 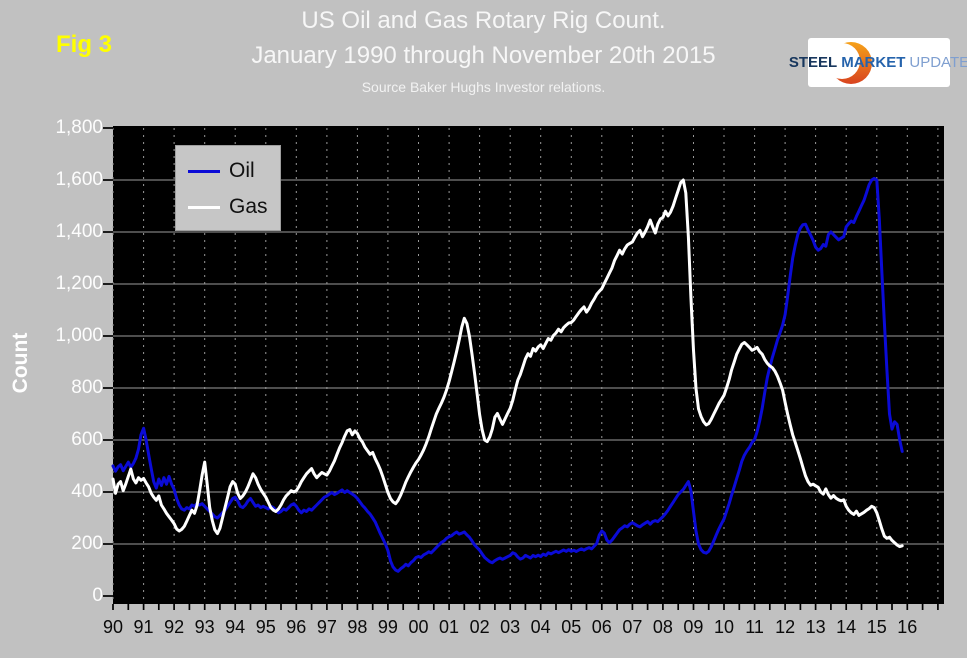 What do you see at coordinates (87, 543) in the screenshot?
I see `y-axis-tick-label: 200` at bounding box center [87, 543].